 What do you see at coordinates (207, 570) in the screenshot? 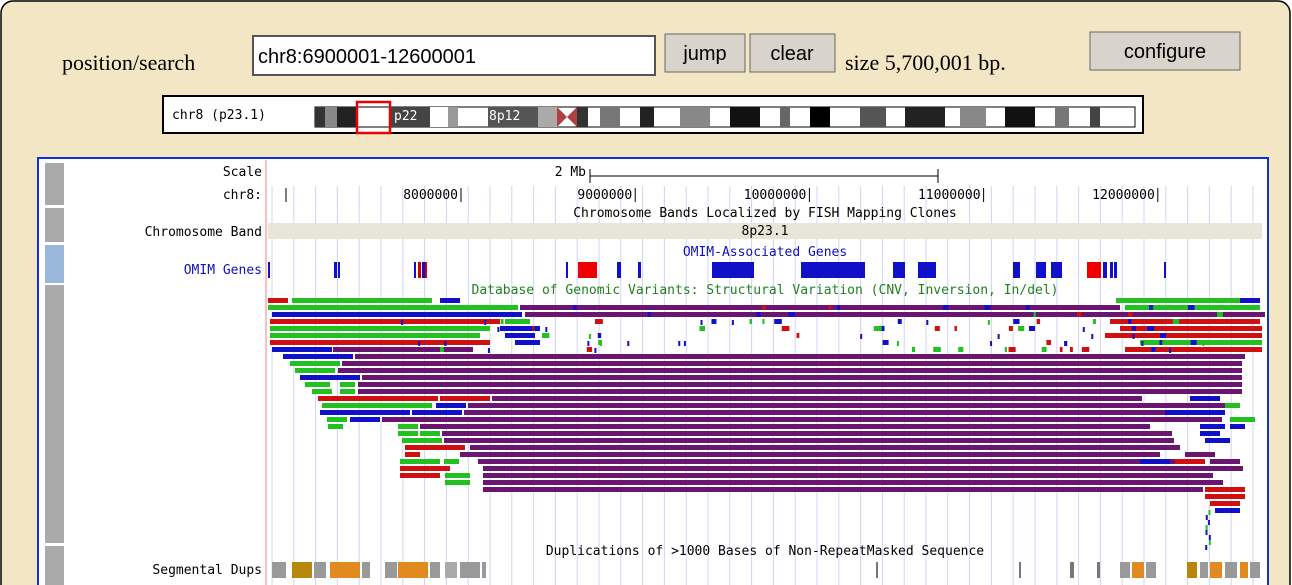
I see `track-label: Segmental Dups` at bounding box center [207, 570].